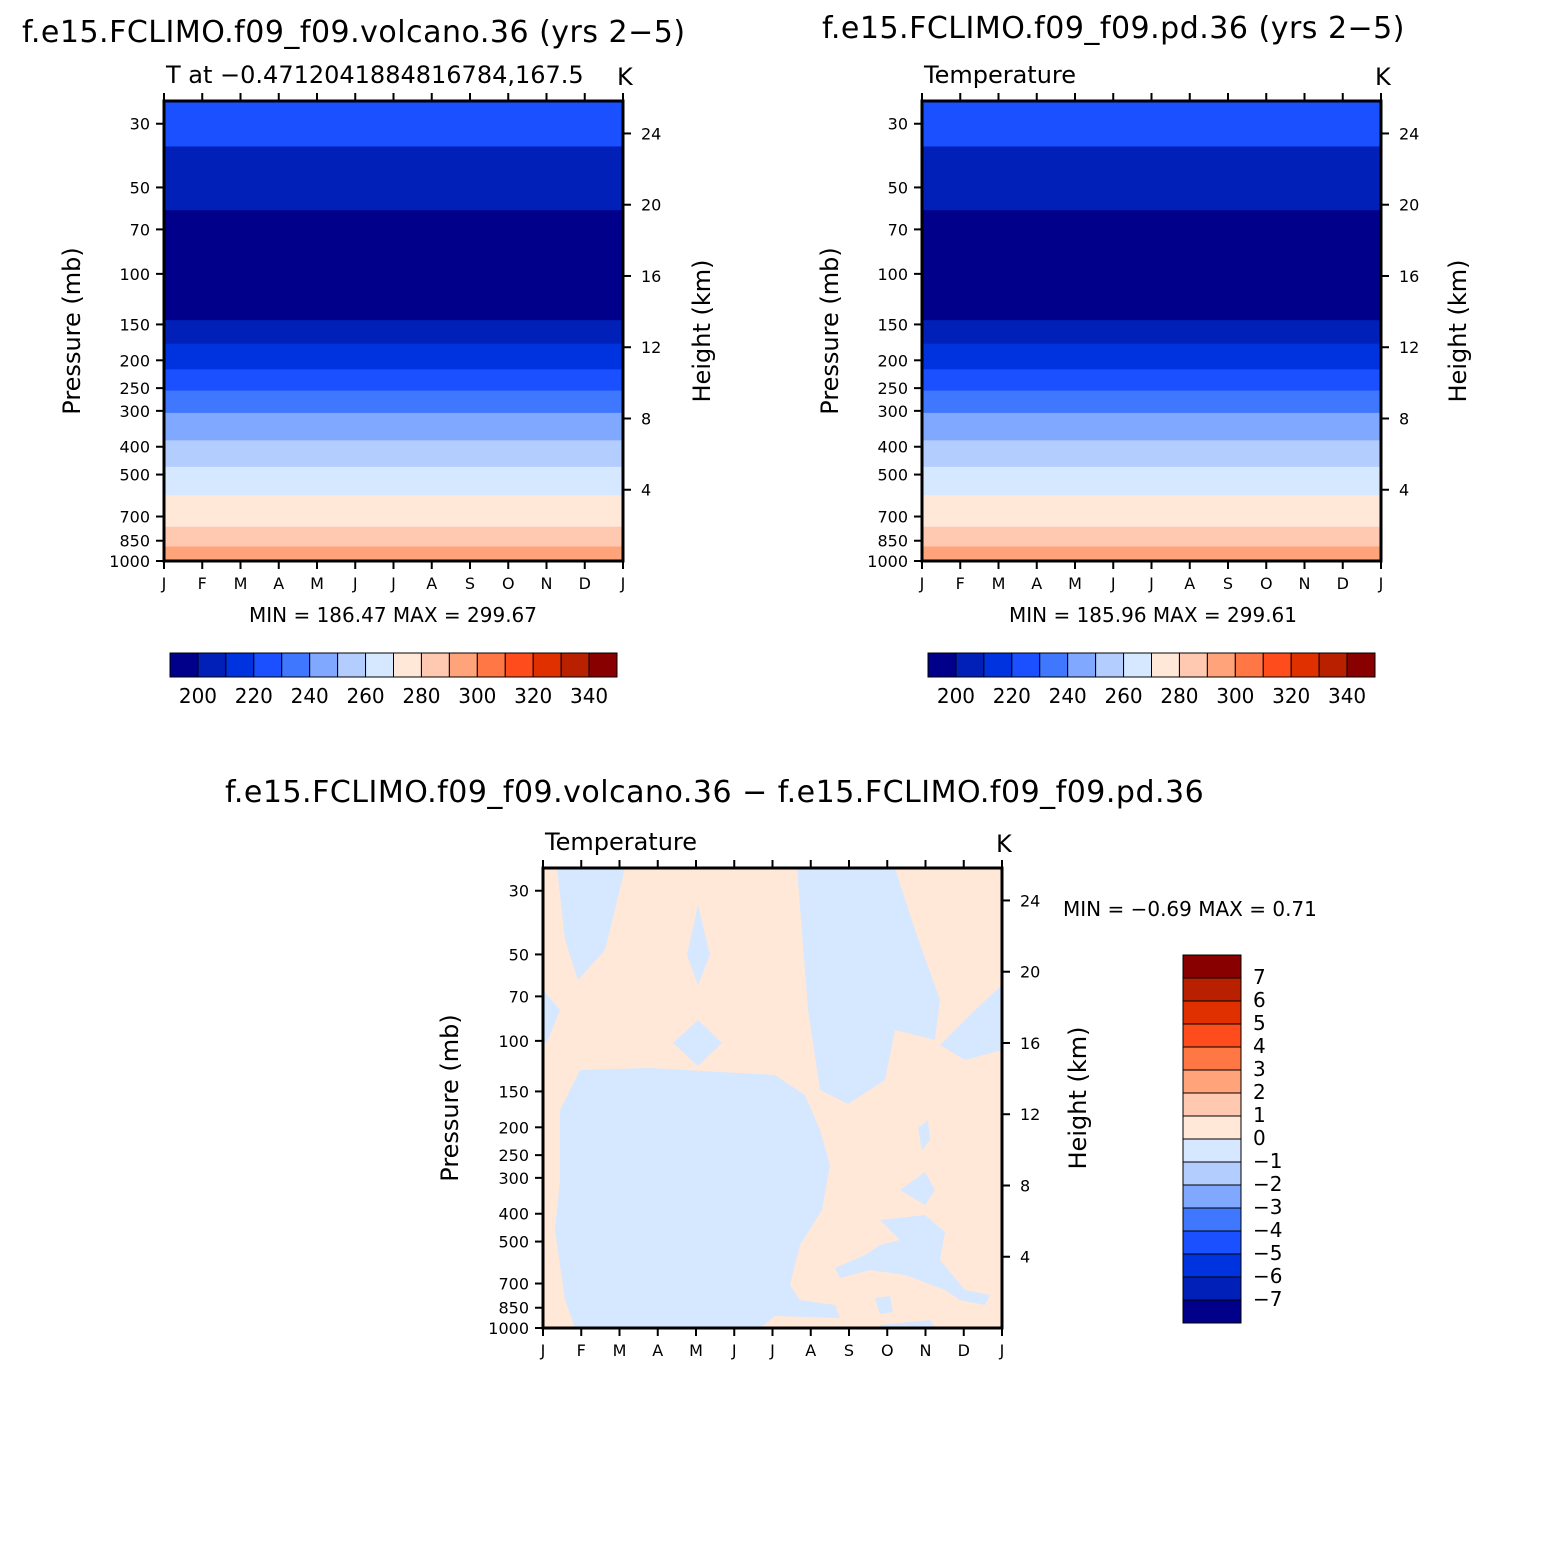 This screenshot has height=1544, width=1547. Describe the element at coordinates (365, 696) in the screenshot. I see `colorbar-label: 260` at that location.